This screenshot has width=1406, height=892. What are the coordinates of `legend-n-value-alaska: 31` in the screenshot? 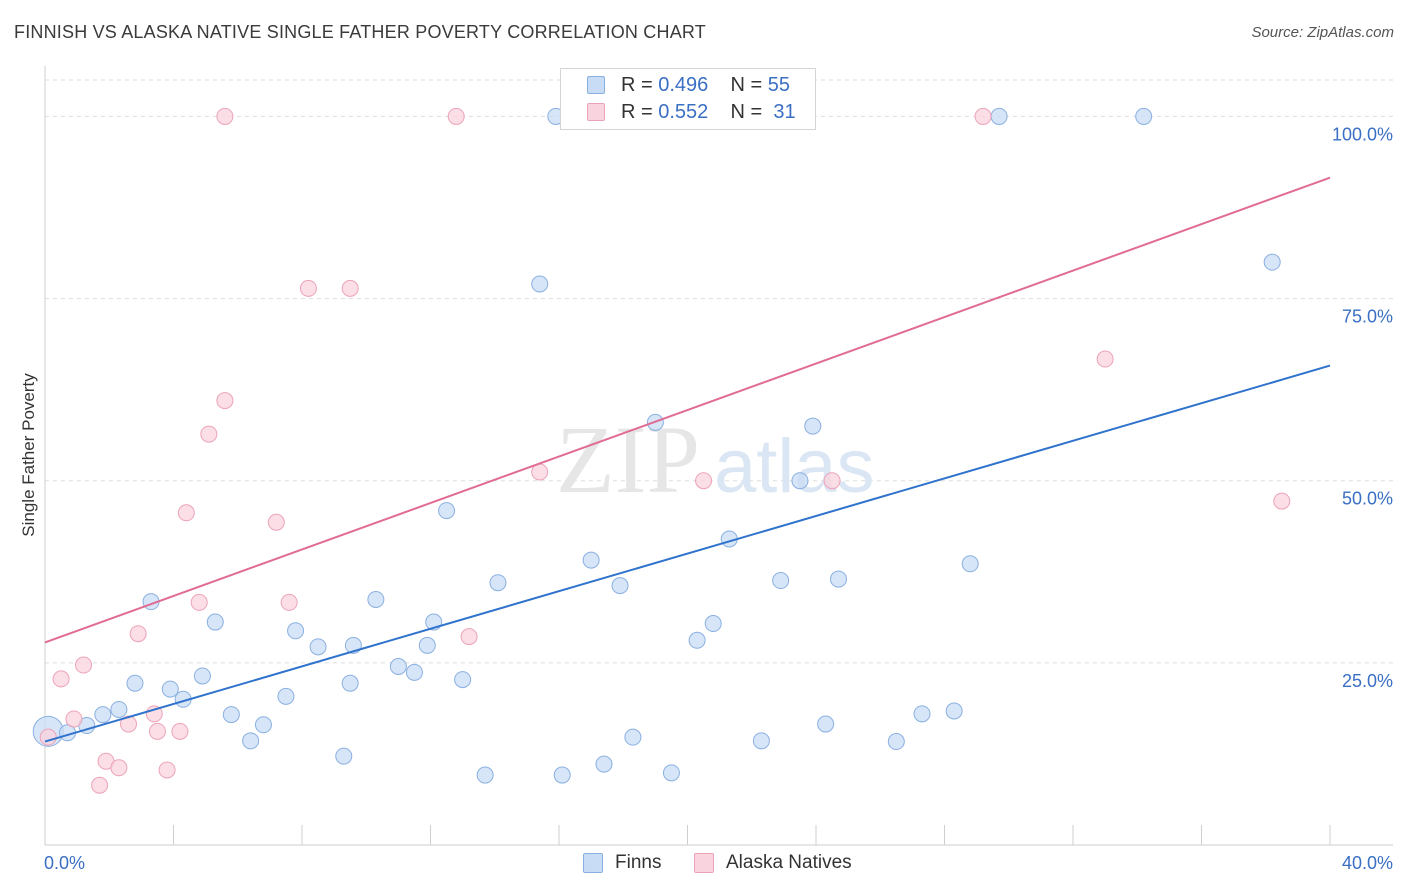 It's located at (784, 112).